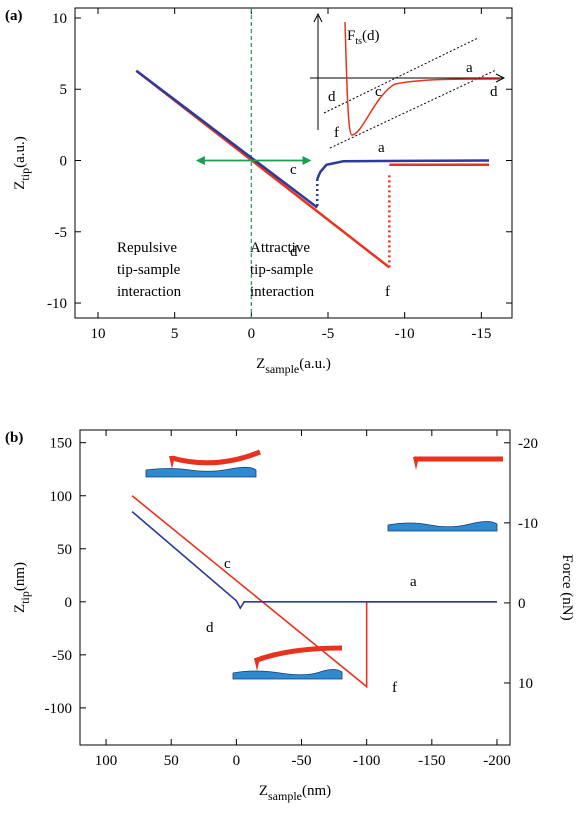 The width and height of the screenshot is (577, 820). What do you see at coordinates (336, 133) in the screenshot?
I see `inset-label: f` at bounding box center [336, 133].